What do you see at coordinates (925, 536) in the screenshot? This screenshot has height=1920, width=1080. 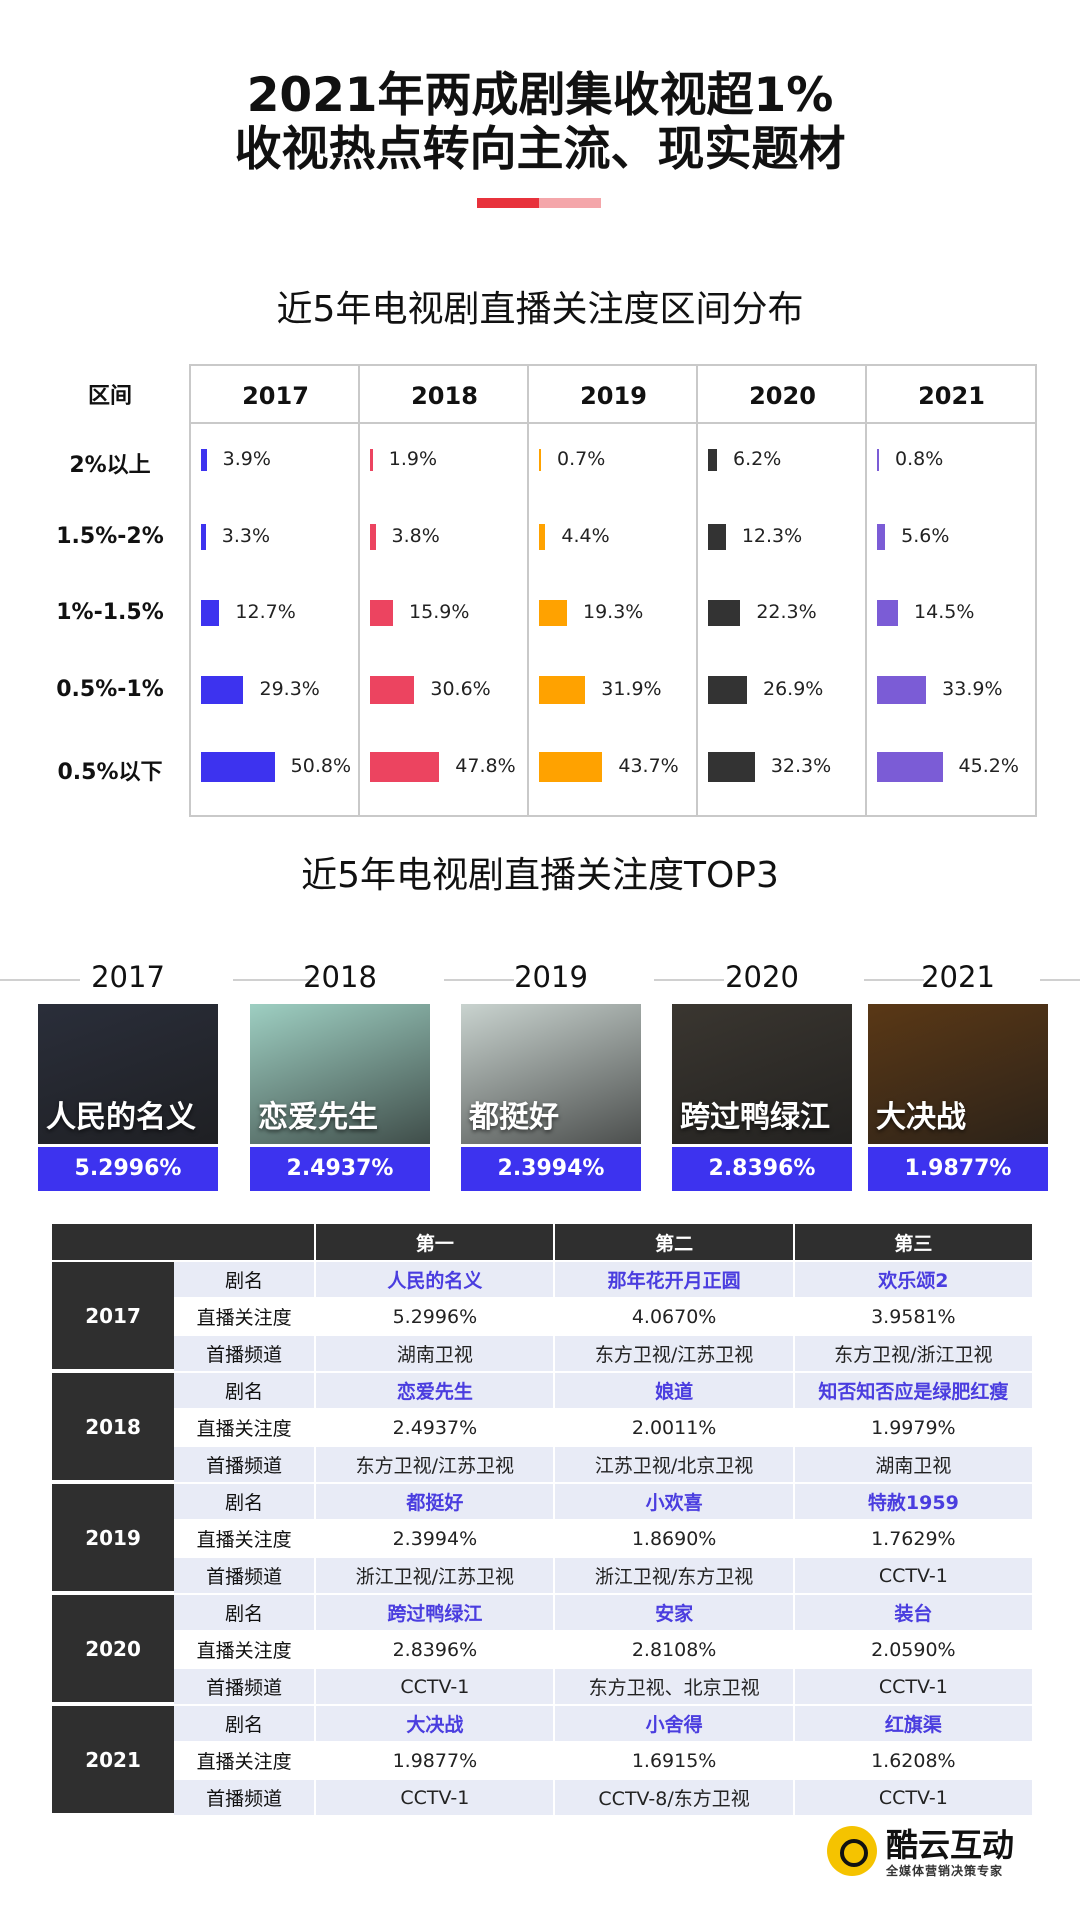 I see `bar-value-label: 5.6%` at bounding box center [925, 536].